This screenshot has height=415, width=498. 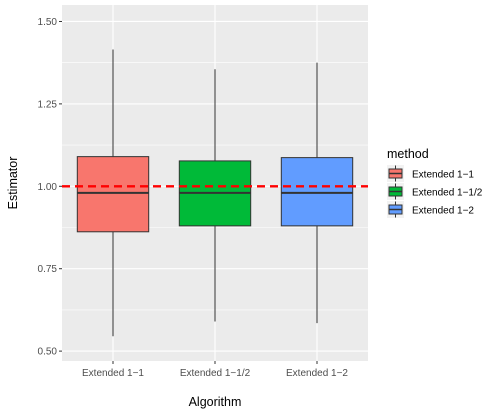 I want to click on y-tick-label: 0.75, so click(x=48, y=269).